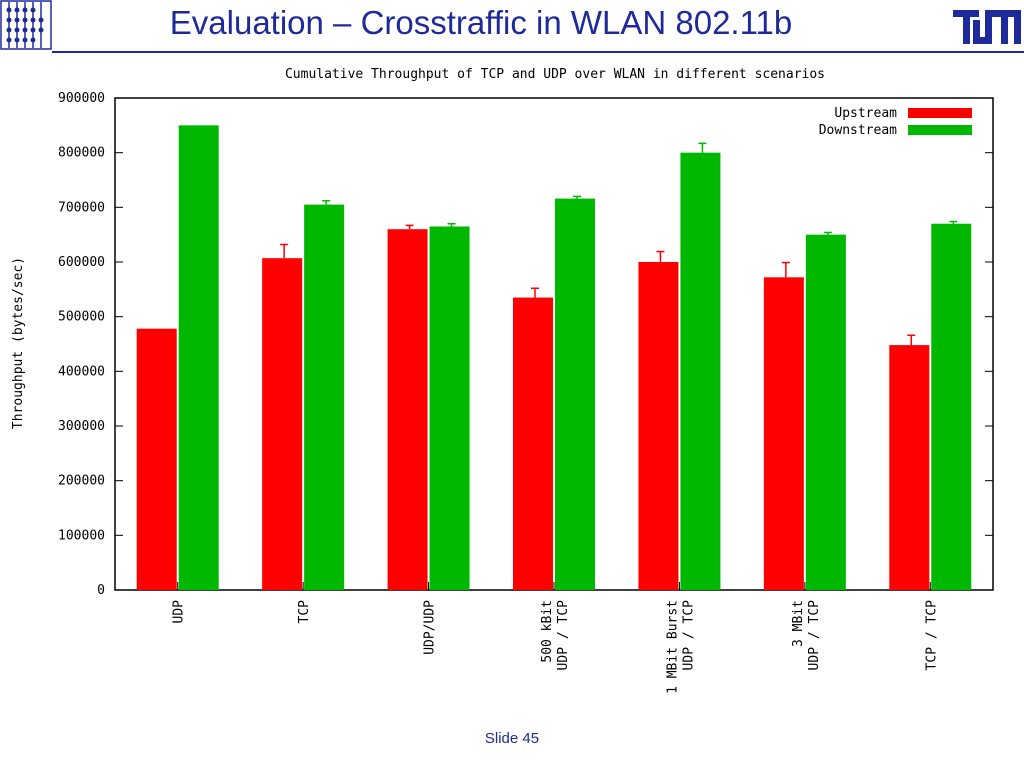 This screenshot has width=1024, height=768. What do you see at coordinates (81, 371) in the screenshot?
I see `y-tick-label: 400000` at bounding box center [81, 371].